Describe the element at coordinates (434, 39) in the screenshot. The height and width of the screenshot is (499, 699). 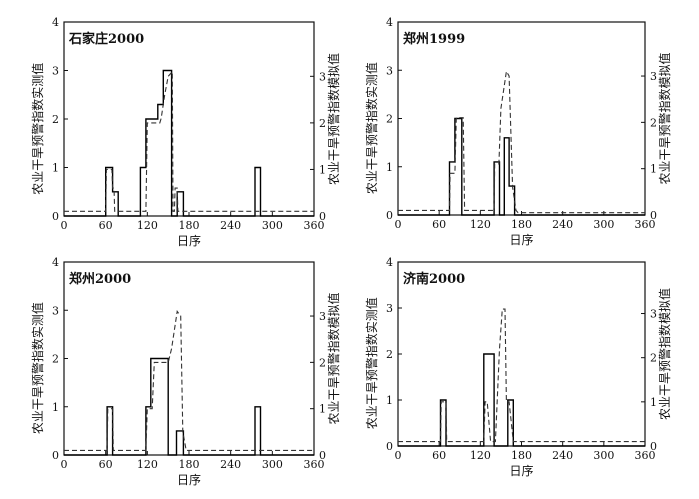
I see `panel-title: 郑州1999` at that location.